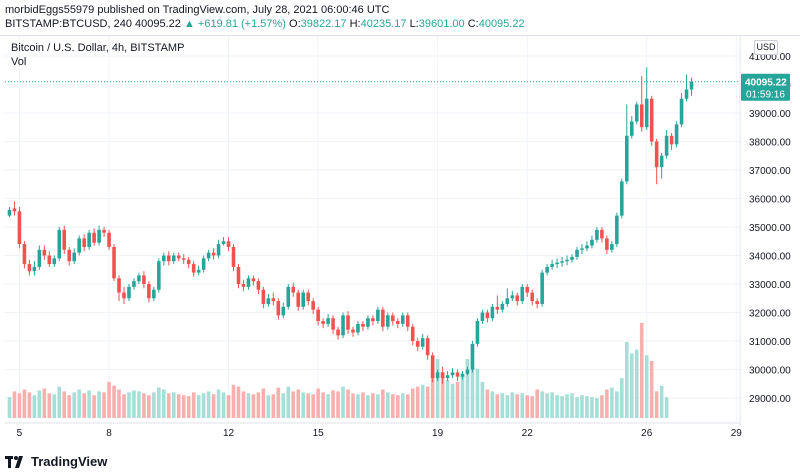 This screenshot has height=473, width=800. Describe the element at coordinates (770, 142) in the screenshot. I see `y-tick-label: 38000.00` at that location.